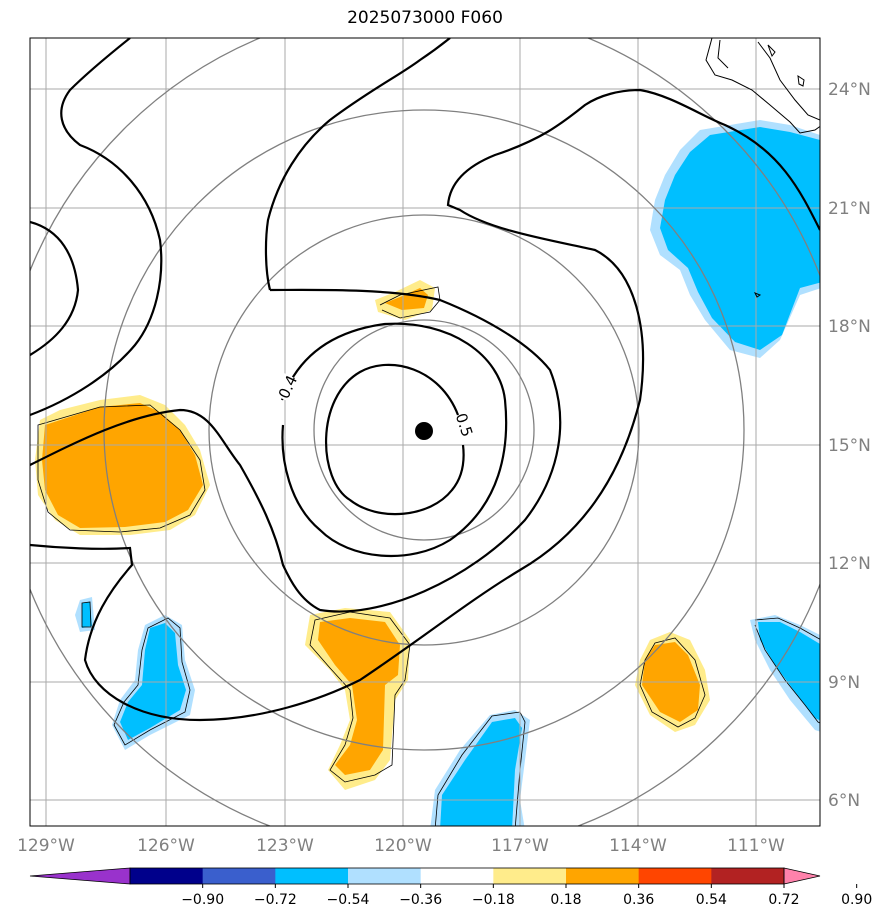  I want to click on lat-tick-label: 12°N, so click(849, 564).